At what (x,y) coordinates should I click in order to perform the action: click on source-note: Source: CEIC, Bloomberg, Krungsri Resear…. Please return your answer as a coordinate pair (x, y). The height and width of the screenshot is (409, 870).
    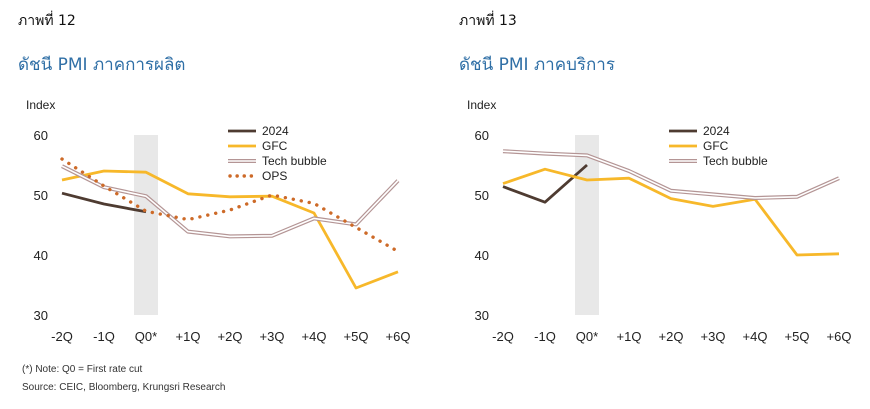
    Looking at the image, I should click on (124, 387).